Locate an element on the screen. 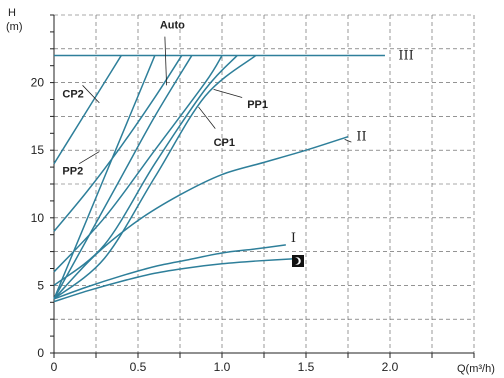  annotation-pp2: PP2 is located at coordinates (72, 171).